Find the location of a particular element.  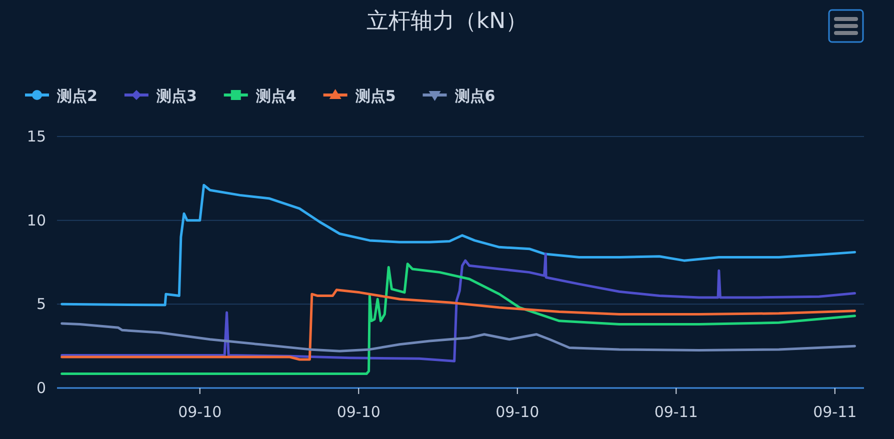

legend-label: 测点6 is located at coordinates (475, 96).